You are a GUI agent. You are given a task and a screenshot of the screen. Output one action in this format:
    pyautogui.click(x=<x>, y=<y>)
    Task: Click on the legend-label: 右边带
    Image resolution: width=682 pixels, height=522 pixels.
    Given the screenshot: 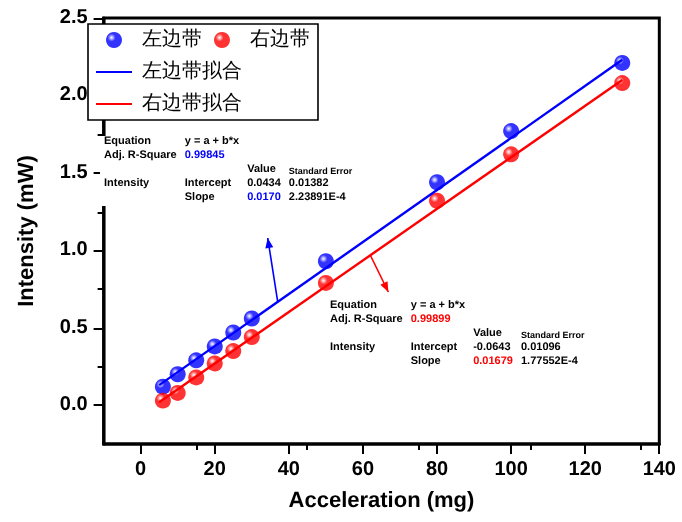 What is the action you would take?
    pyautogui.click(x=280, y=39)
    